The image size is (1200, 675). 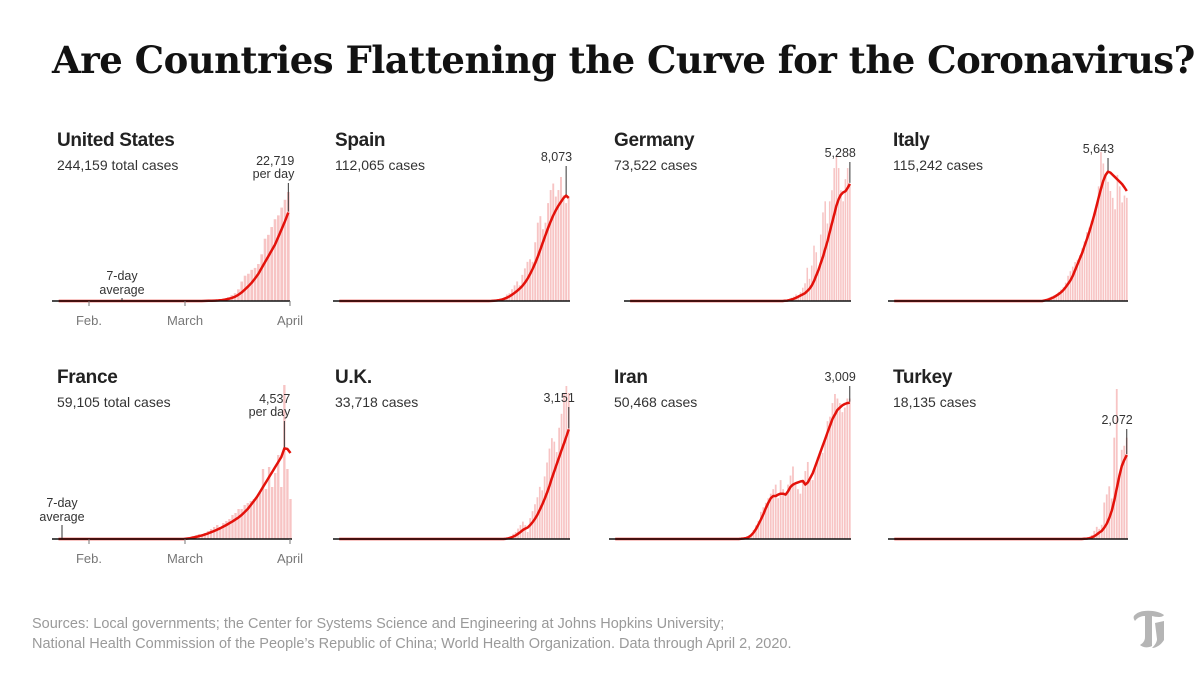 I want to click on country-name: Spain, so click(x=360, y=140).